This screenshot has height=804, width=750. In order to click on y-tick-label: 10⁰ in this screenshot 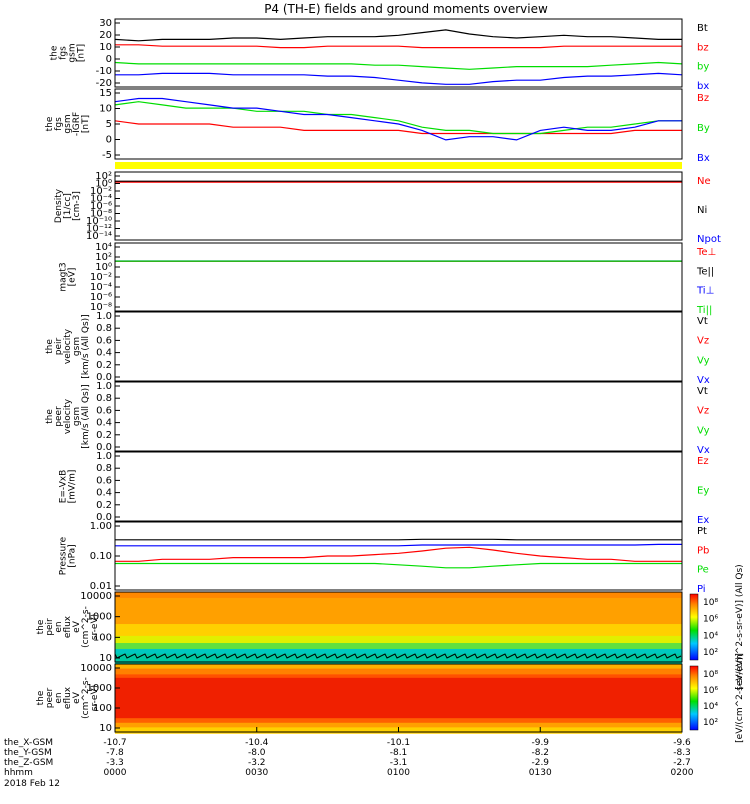, I will do `click(103, 267)`.